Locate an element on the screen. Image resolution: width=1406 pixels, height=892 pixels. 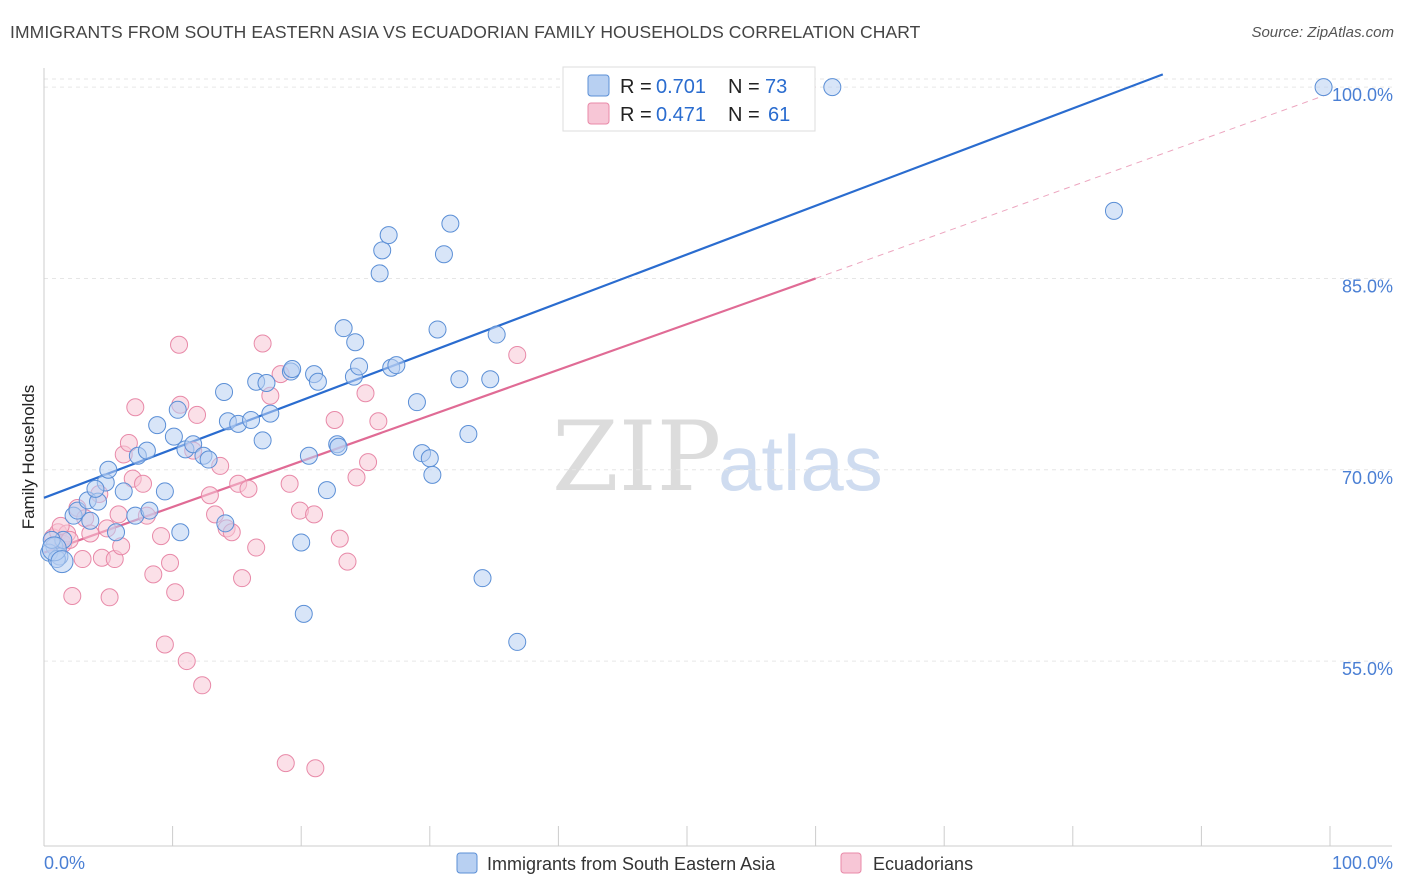
source-label: Source: ZipAtlas.com is located at coordinates (1322, 32).